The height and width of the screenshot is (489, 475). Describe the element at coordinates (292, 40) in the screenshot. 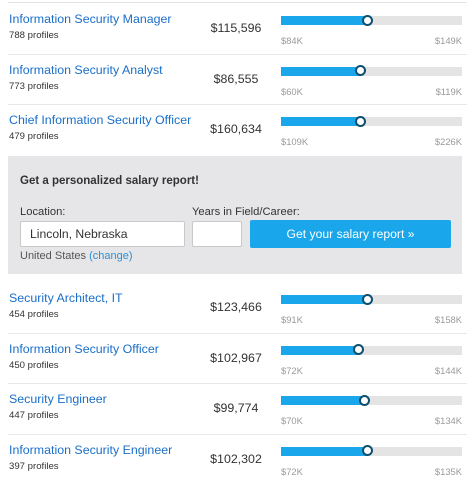

I see `range-min: $84K` at that location.